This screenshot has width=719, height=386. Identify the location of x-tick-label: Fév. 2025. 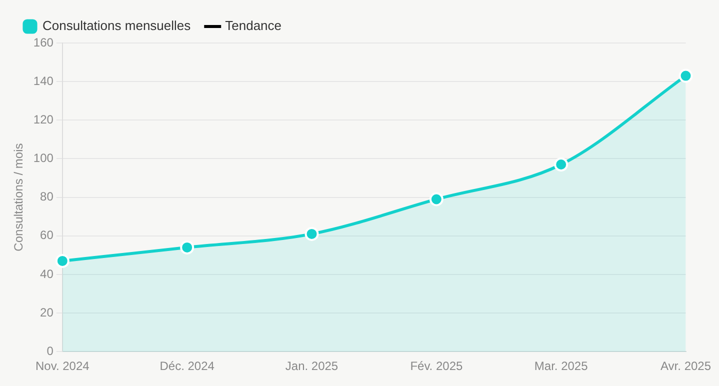
(436, 366).